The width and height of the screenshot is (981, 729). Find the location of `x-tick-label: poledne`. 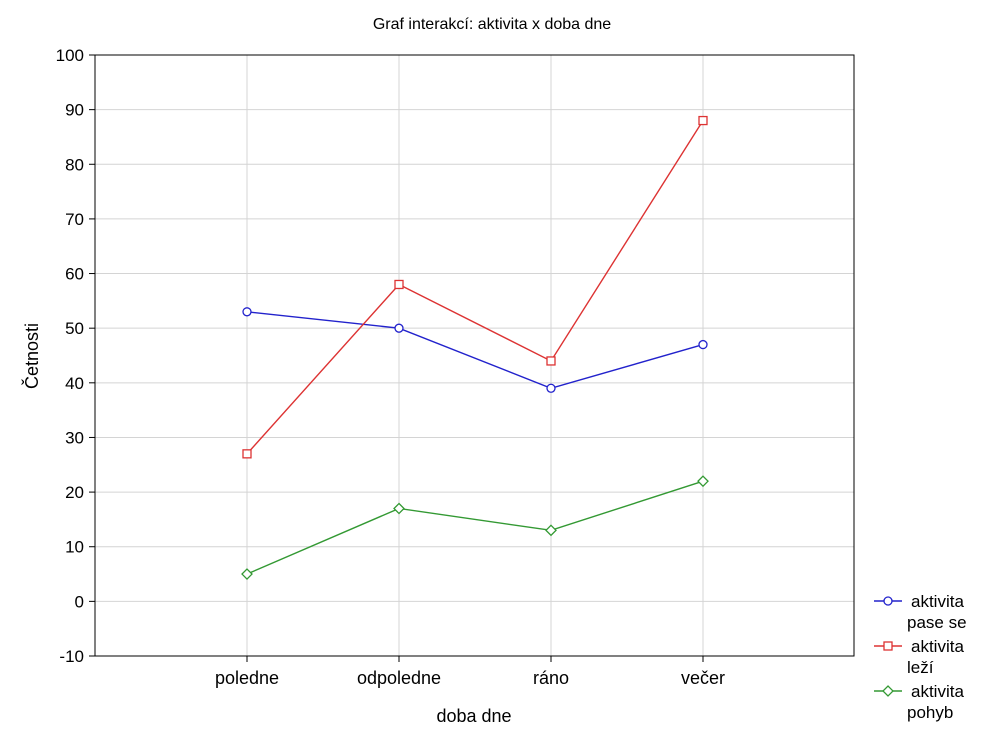

x-tick-label: poledne is located at coordinates (247, 678).